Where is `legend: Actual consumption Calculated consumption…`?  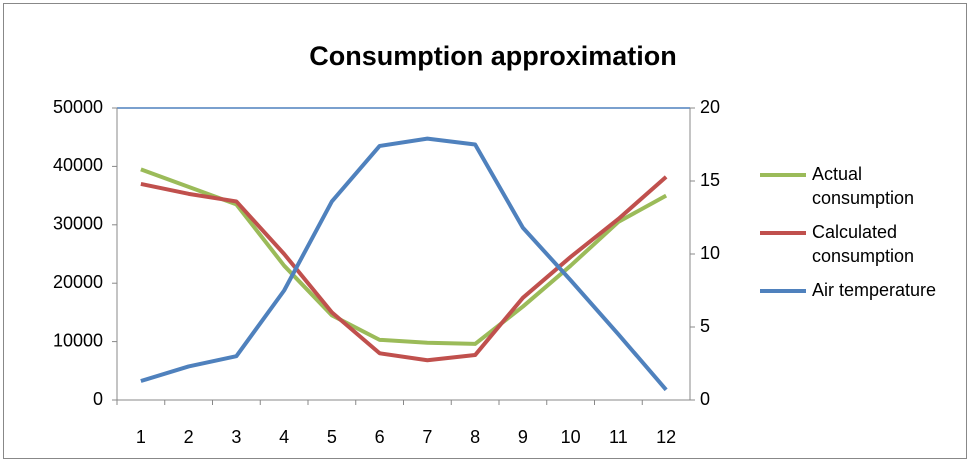
legend: Actual consumption Calculated consumption… is located at coordinates (860, 237).